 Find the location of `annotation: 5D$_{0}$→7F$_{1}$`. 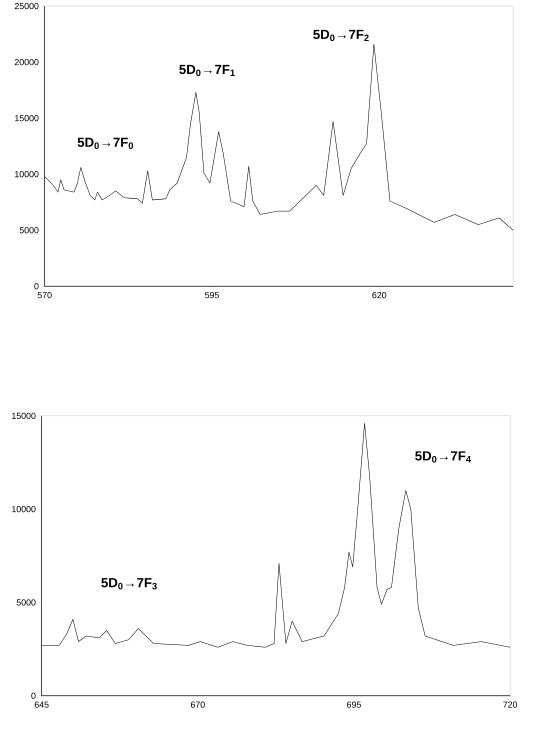

annotation: 5D$_{0}$→7F$_{1}$ is located at coordinates (207, 70).